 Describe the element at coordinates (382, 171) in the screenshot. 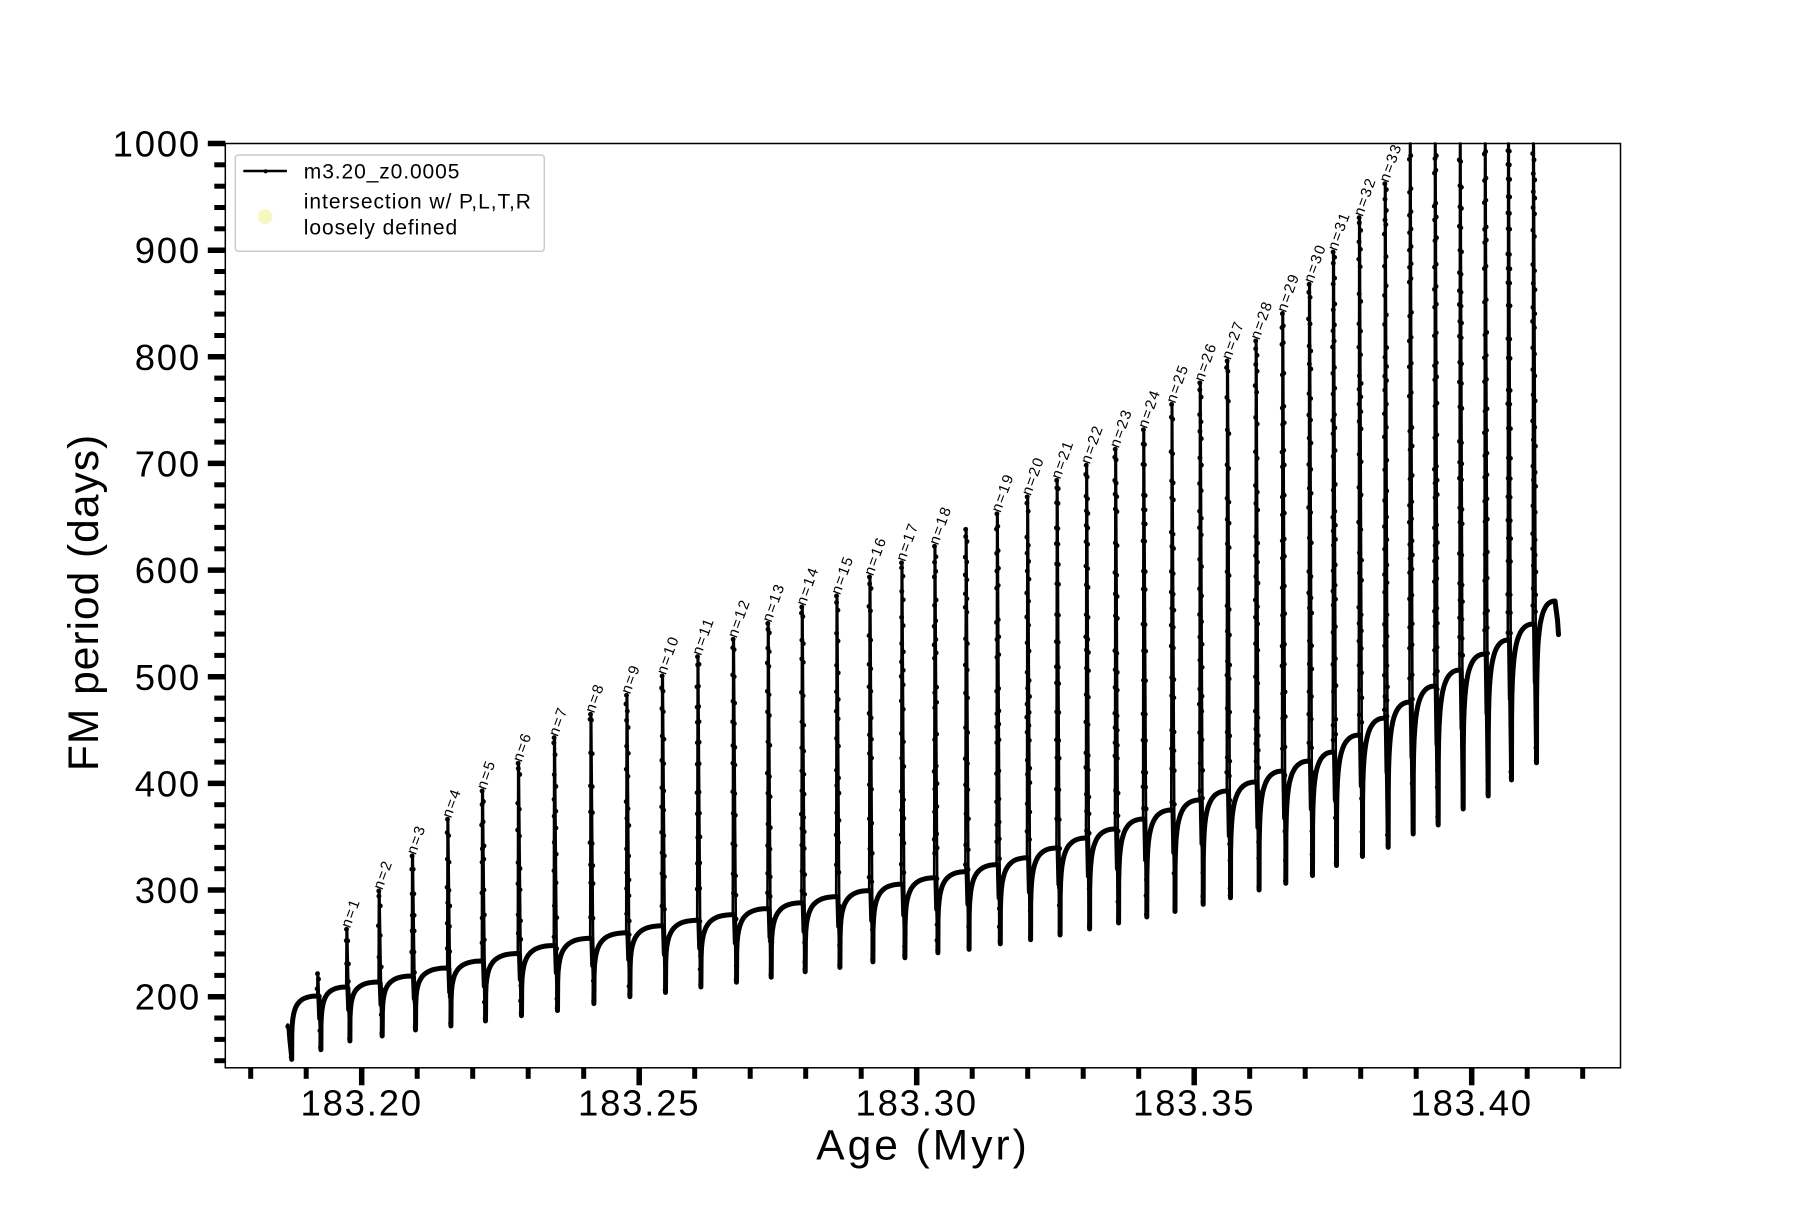

I see `svg-text: m3.20_z0.0005` at that location.